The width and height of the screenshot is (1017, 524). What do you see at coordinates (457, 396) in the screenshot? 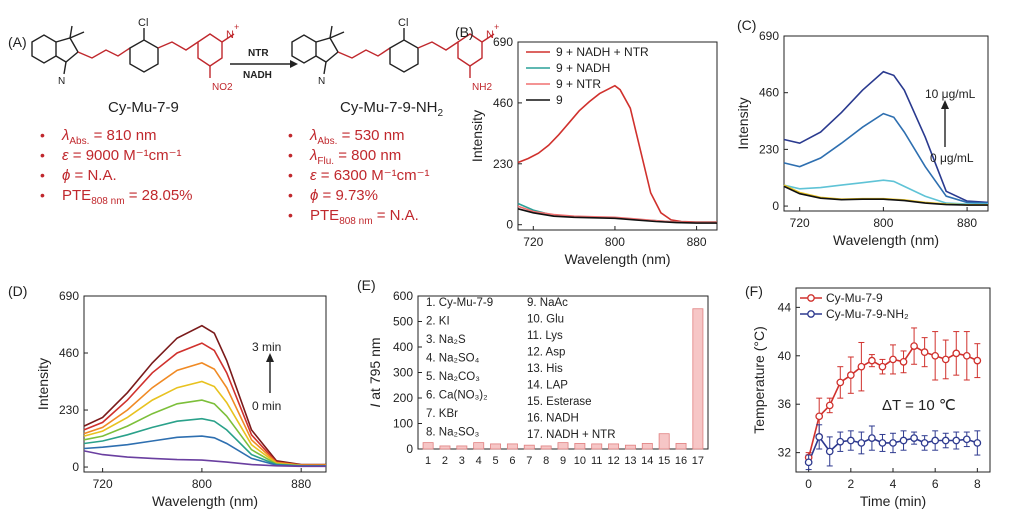
I see `legend-item: 6. Ca(NO₃)₂` at bounding box center [457, 396].